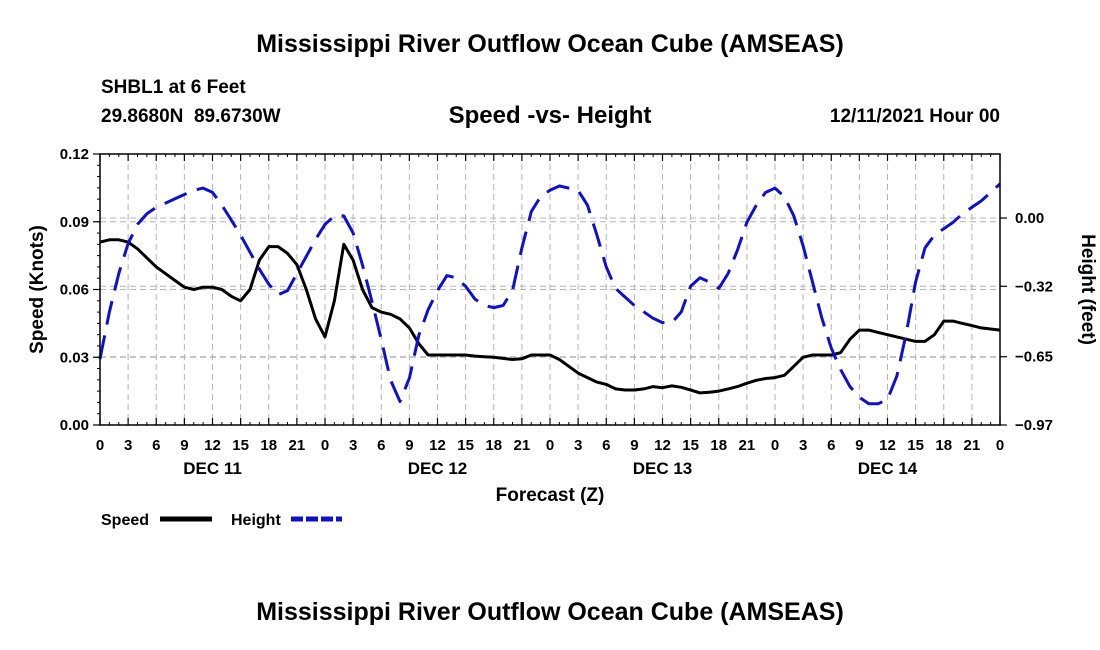 The height and width of the screenshot is (650, 1100). What do you see at coordinates (37, 289) in the screenshot?
I see `y-axis-title: Speed (Knots)` at bounding box center [37, 289].